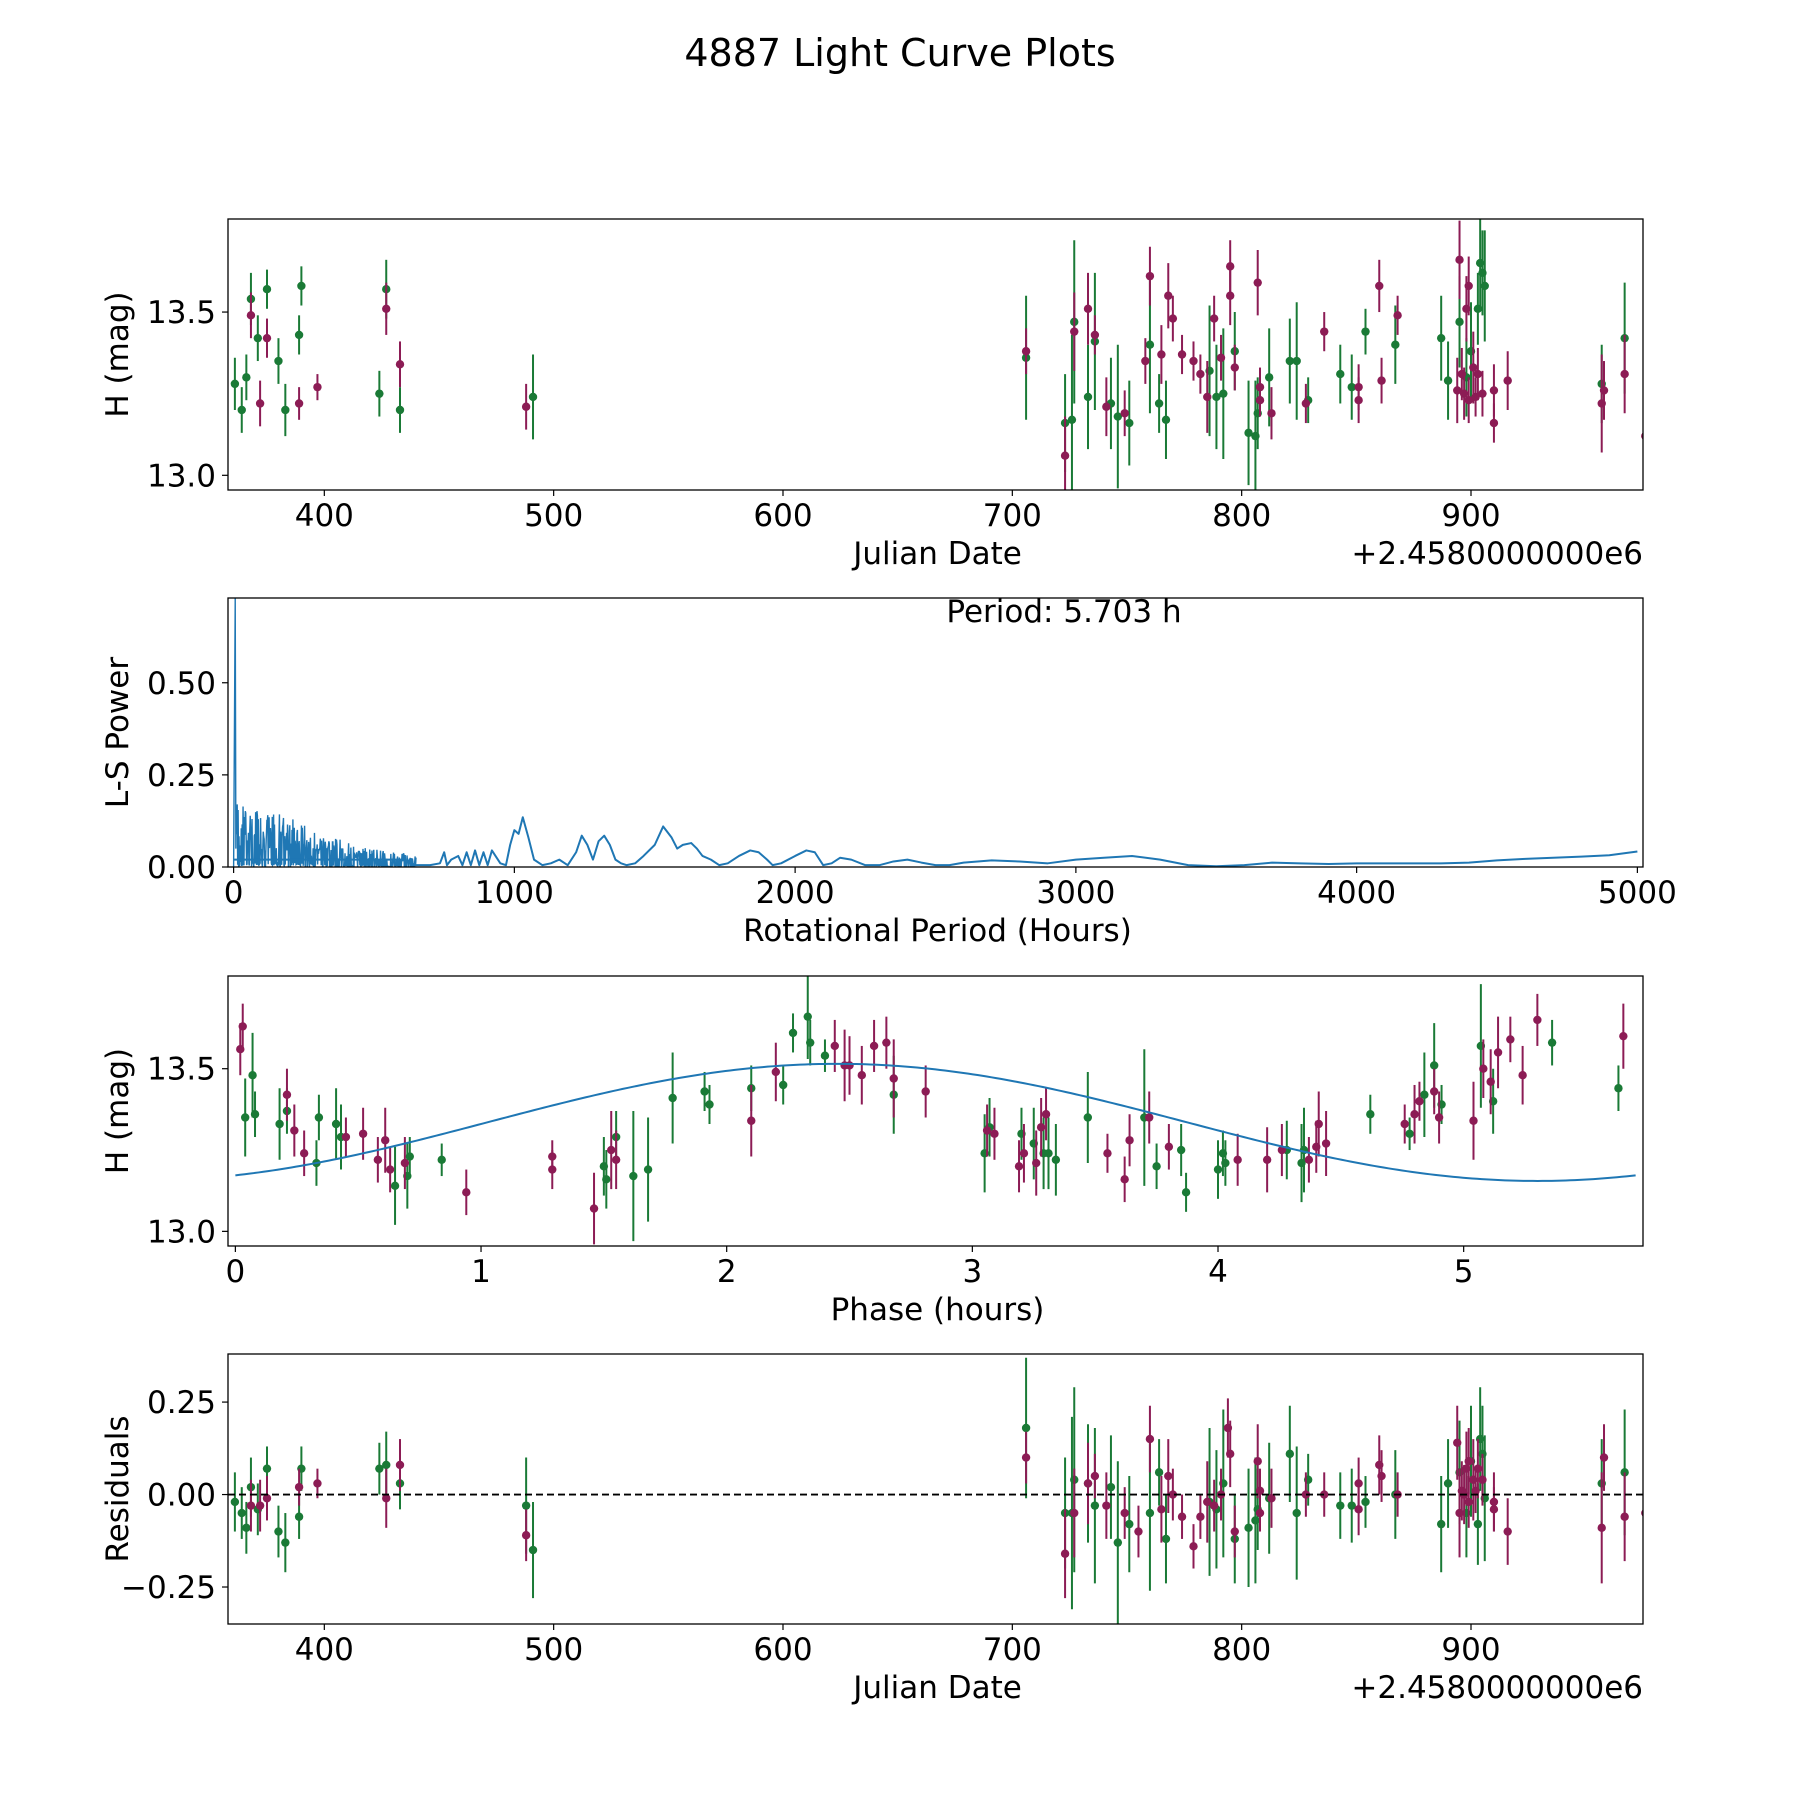 This screenshot has width=1800, height=1800. What do you see at coordinates (236, 1272) in the screenshot?
I see `x-tick-label: 0` at bounding box center [236, 1272].